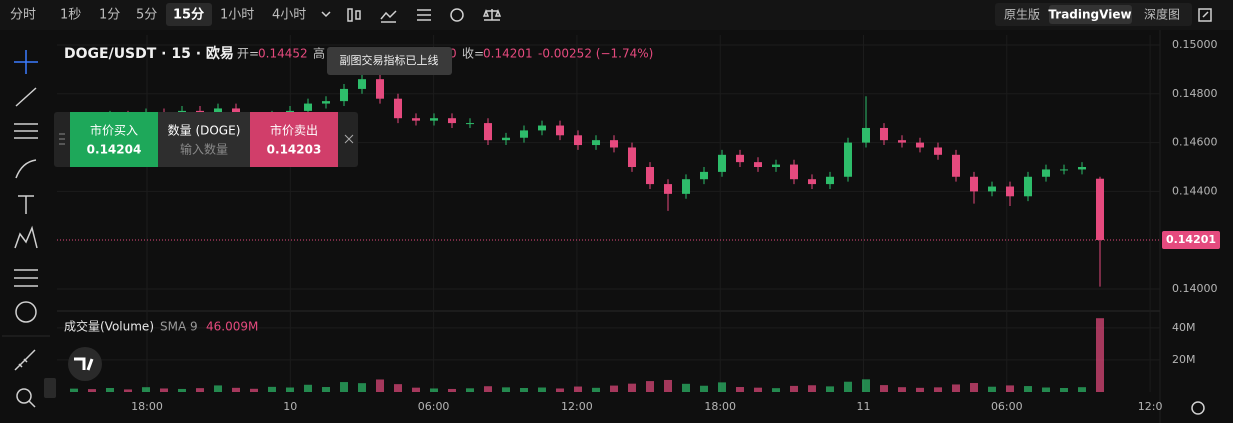 The image size is (1233, 423). I want to click on y-tick-label: 0.15000, so click(1195, 44).